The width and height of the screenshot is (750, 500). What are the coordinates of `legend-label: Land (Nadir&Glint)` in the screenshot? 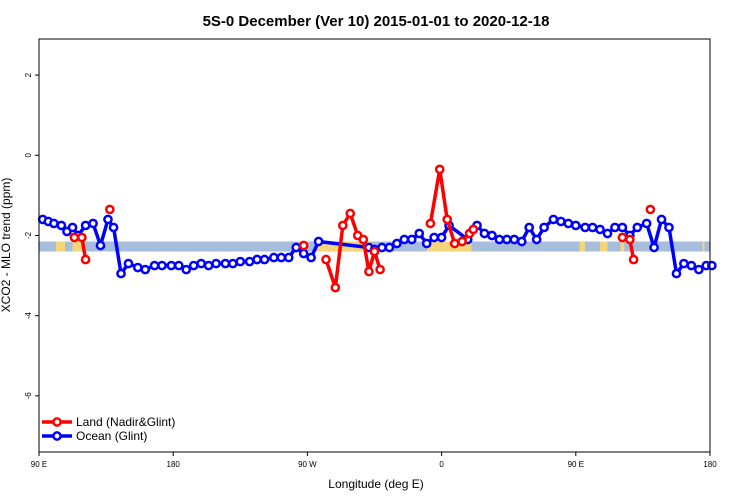 It's located at (125, 422).